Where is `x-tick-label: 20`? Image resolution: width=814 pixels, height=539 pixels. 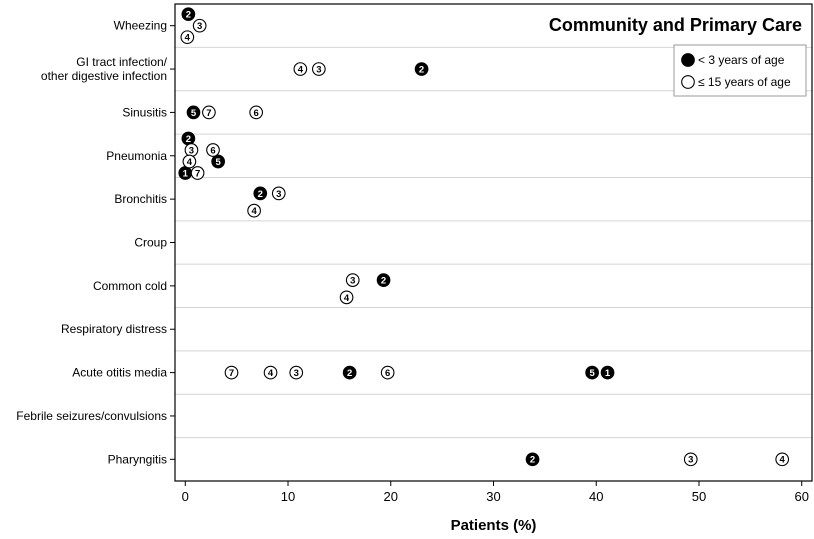
x-tick-label: 20 is located at coordinates (391, 496).